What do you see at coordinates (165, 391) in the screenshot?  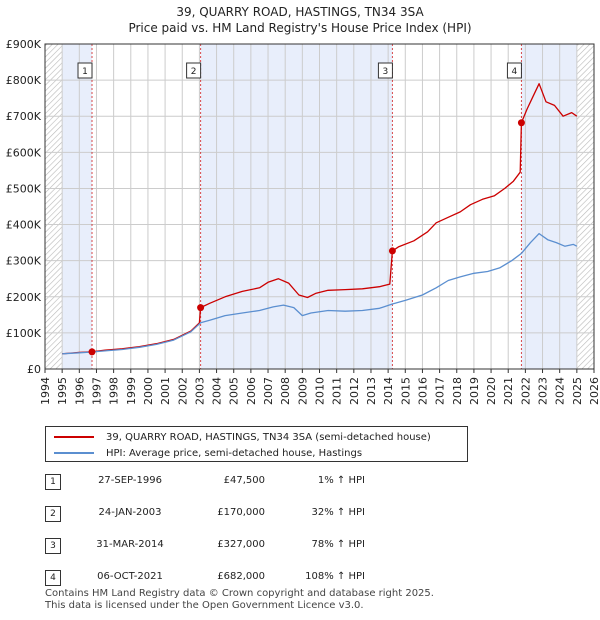 I see `x-tick-label: 2001` at bounding box center [165, 391].